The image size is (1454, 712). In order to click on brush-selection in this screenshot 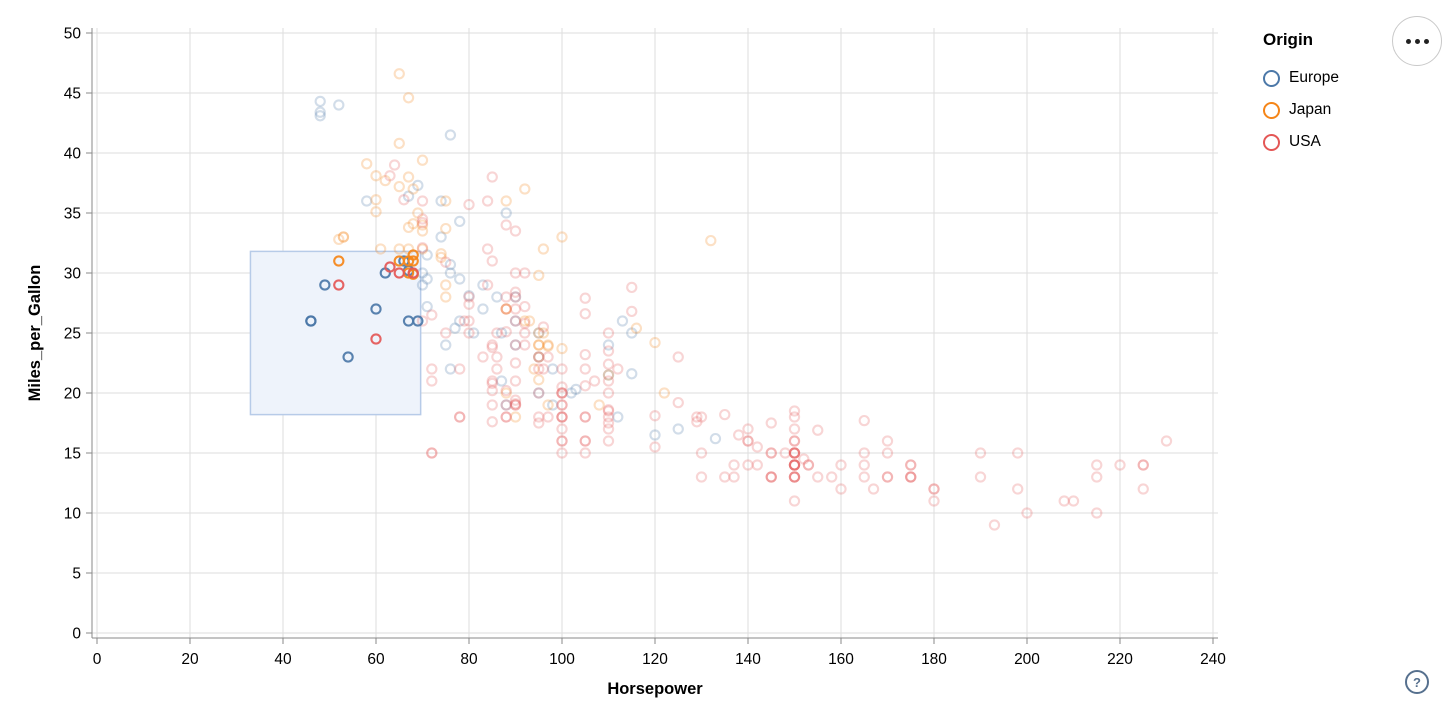, I will do `click(335, 333)`.